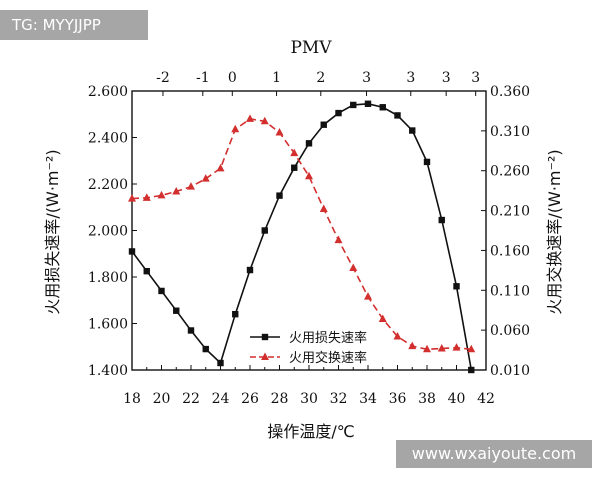 This screenshot has width=600, height=480. What do you see at coordinates (510, 251) in the screenshot?
I see `y-right-tick-label: 0.160` at bounding box center [510, 251].